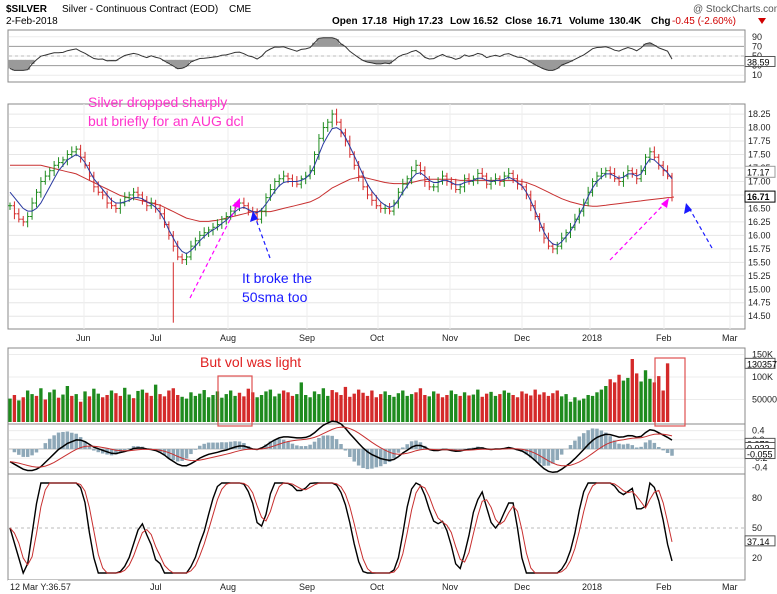 Image resolution: width=777 pixels, height=594 pixels. I want to click on blue-arrowhead-aug, so click(254, 216).